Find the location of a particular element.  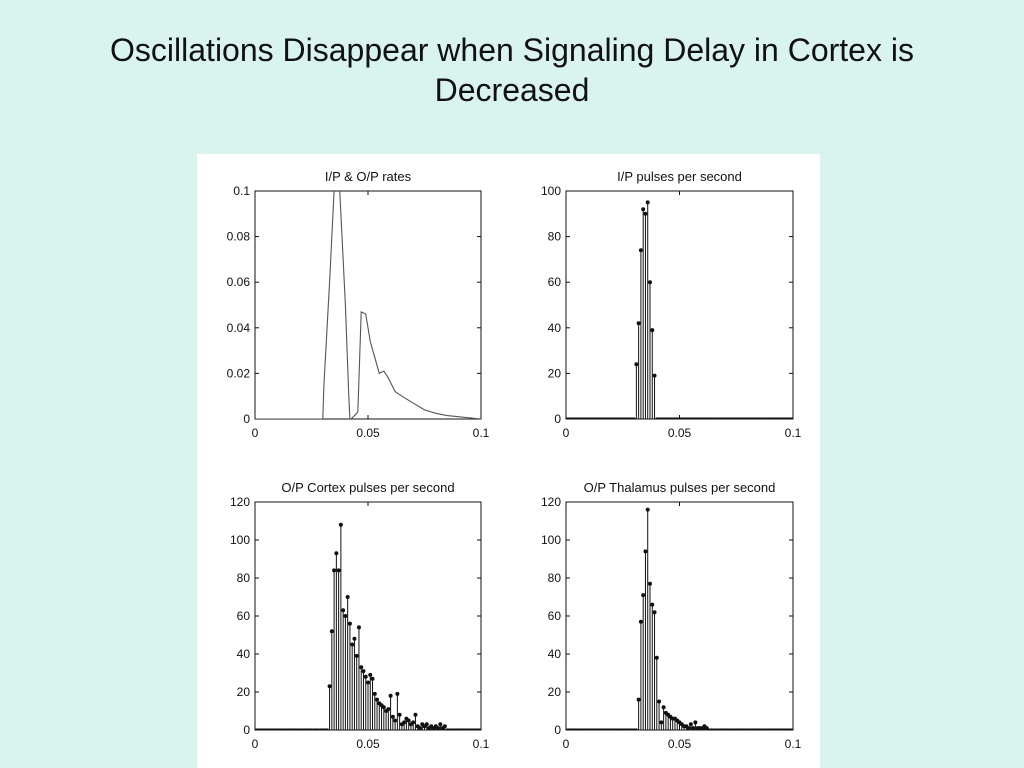

subplot-title: O/P Cortex pulses per second is located at coordinates (367, 487).